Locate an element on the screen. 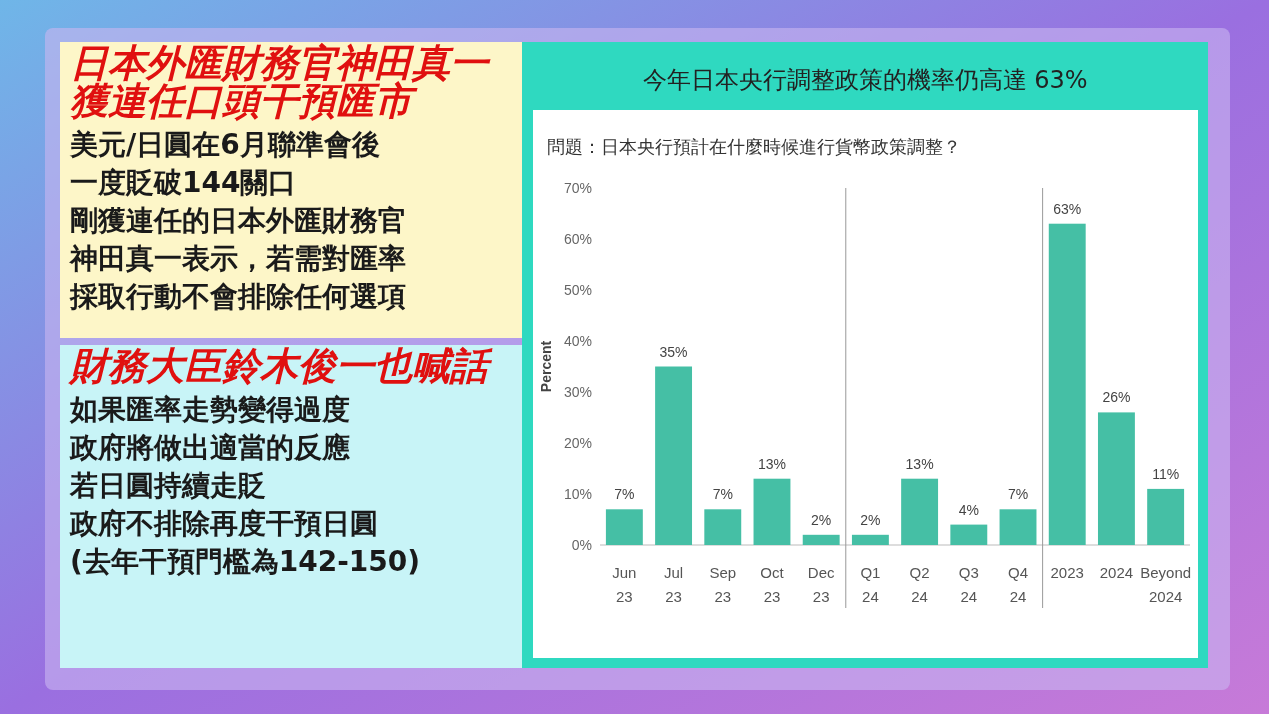 Image resolution: width=1269 pixels, height=714 pixels. x-tick-label: Q1 24 is located at coordinates (870, 584).